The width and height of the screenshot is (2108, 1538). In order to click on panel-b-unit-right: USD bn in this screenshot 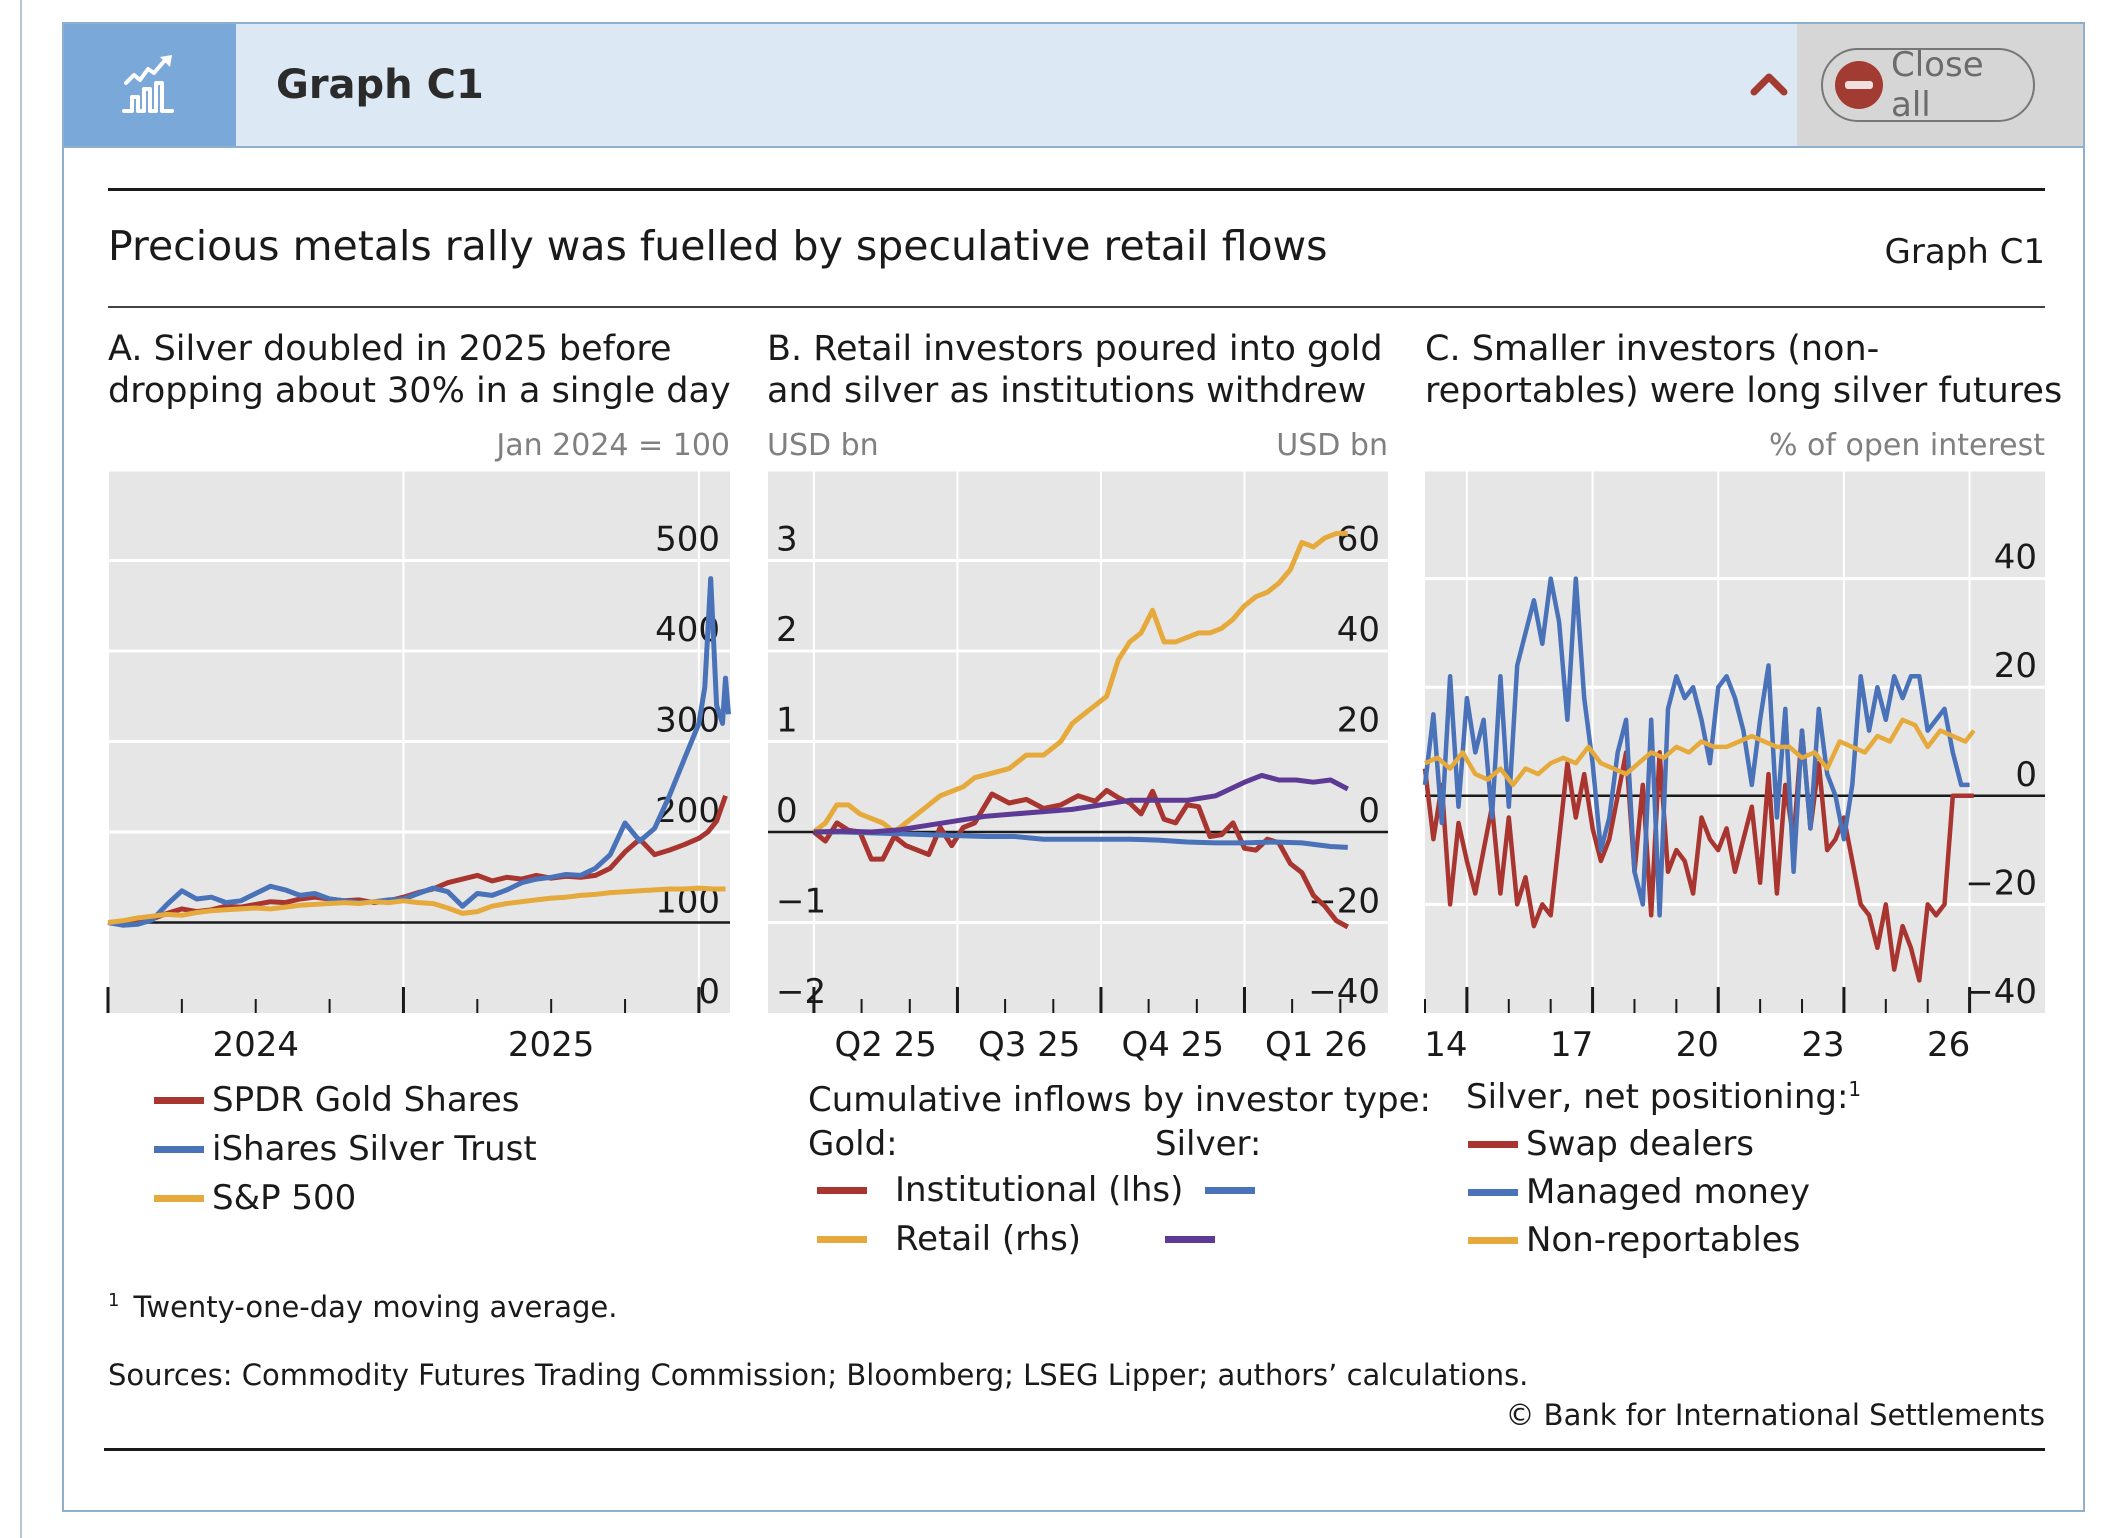, I will do `click(1332, 445)`.